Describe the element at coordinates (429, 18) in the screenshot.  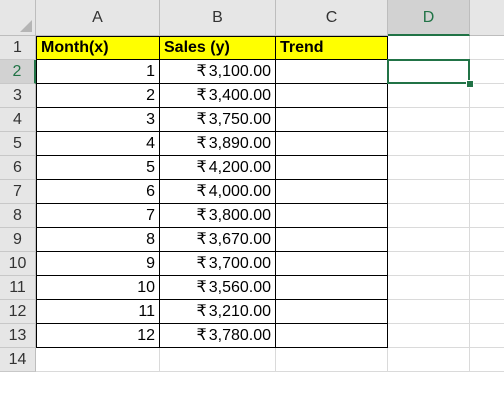
I see `column-header-d: D` at that location.